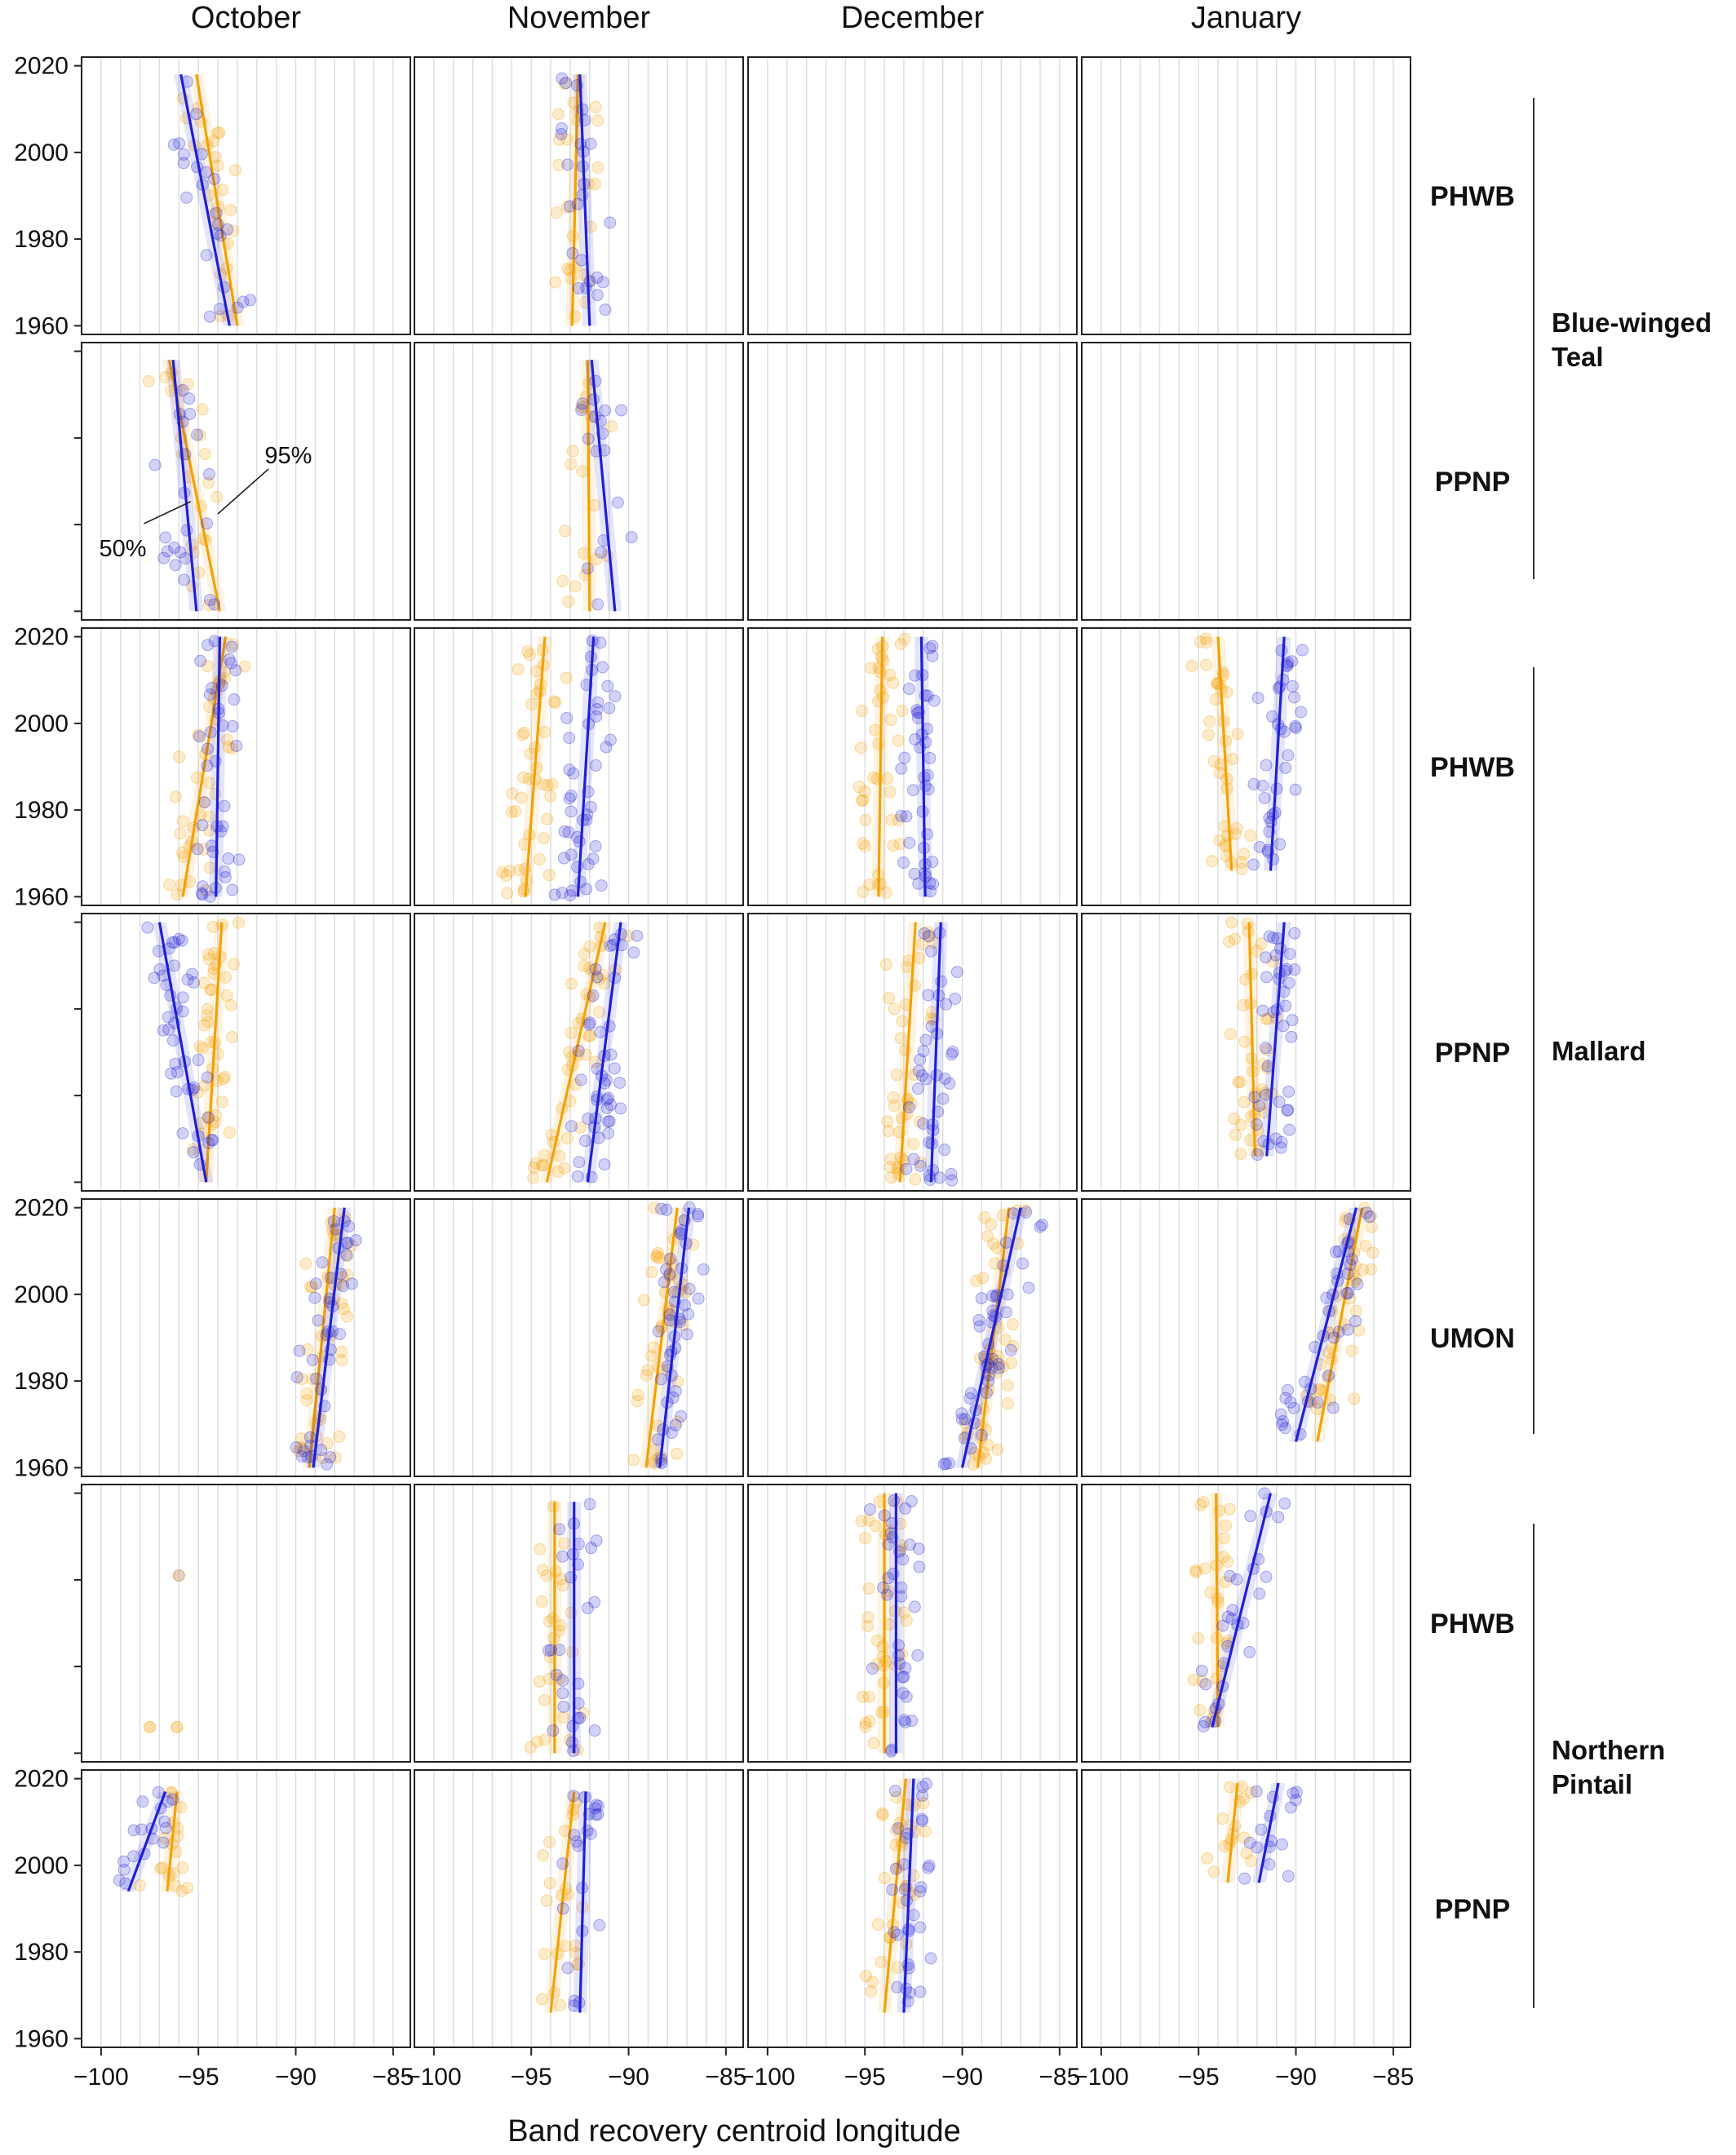 Image resolution: width=1736 pixels, height=2155 pixels. Describe the element at coordinates (212, 767) in the screenshot. I see `panel-r2-c0: 1960 1980 2000 2020` at that location.